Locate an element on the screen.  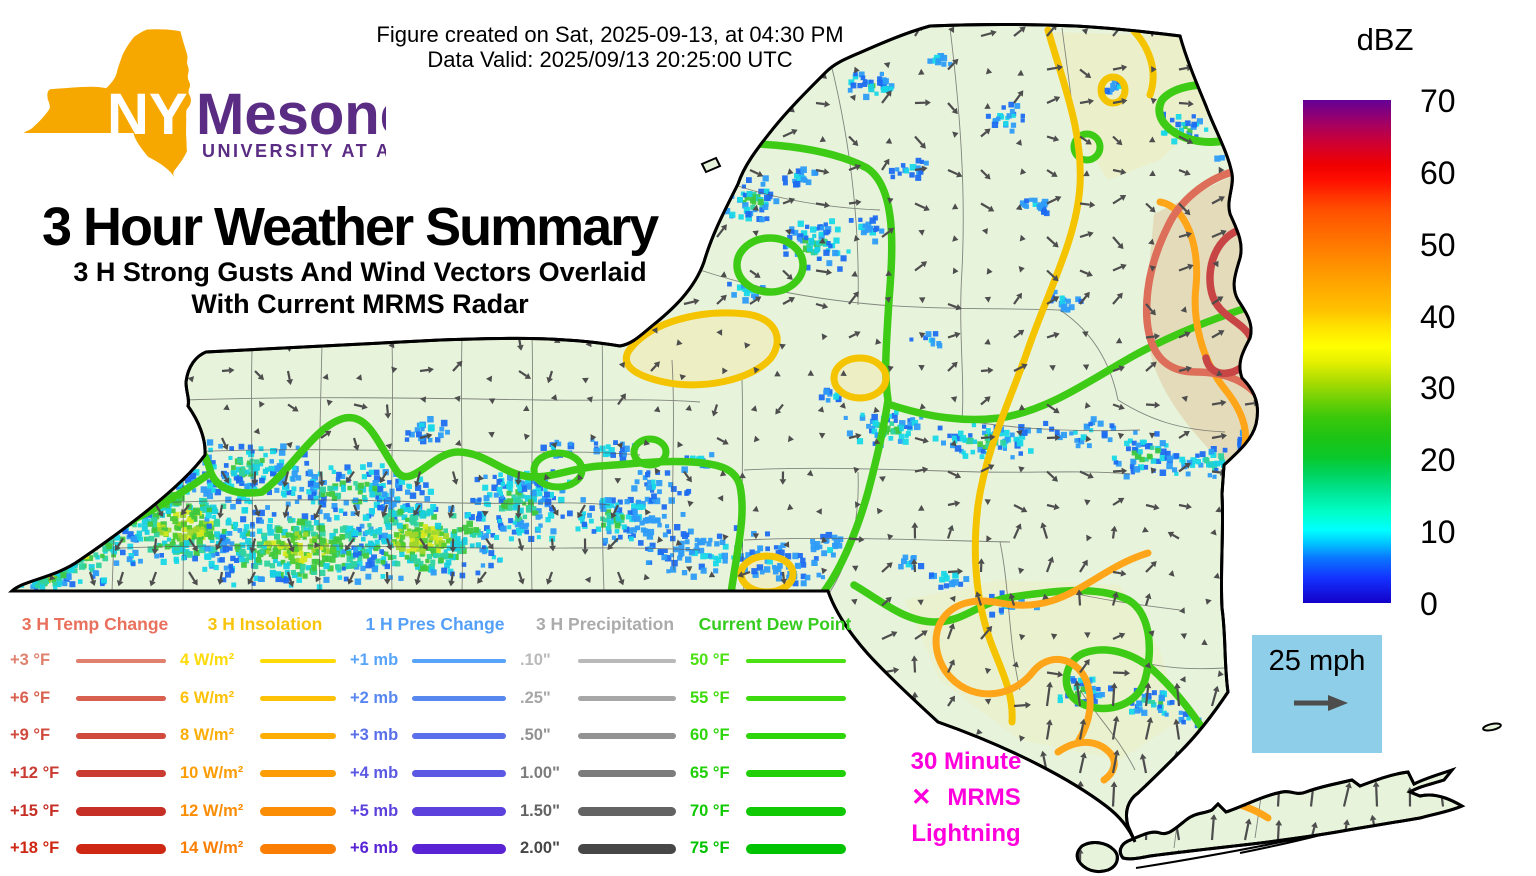
logo-name-text: Mesonet is located at coordinates (291, 114).